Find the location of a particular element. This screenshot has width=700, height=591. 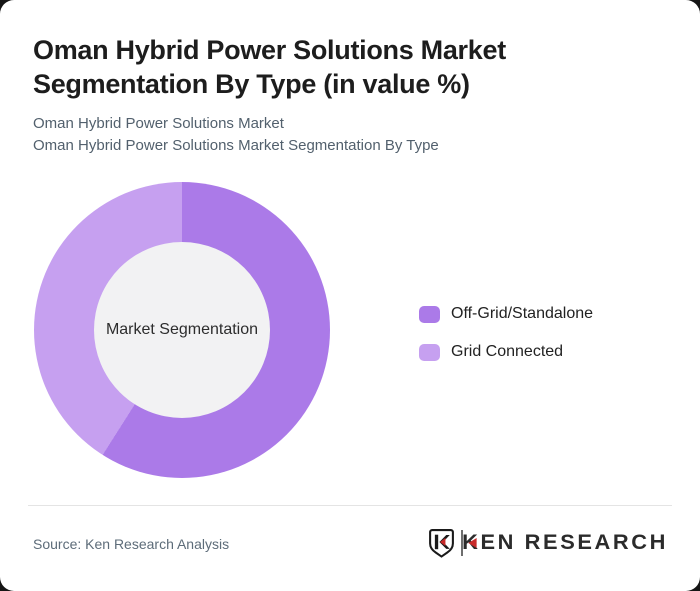

donut-hole: Market Segmentation is located at coordinates (182, 330).